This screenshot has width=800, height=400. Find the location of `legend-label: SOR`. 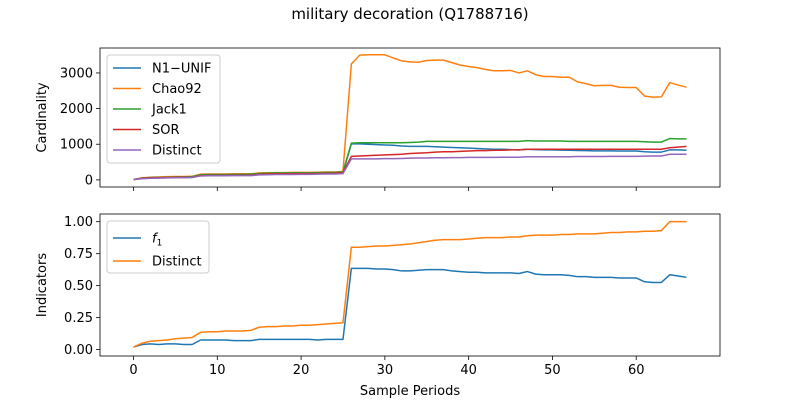

legend-label: SOR is located at coordinates (166, 130).